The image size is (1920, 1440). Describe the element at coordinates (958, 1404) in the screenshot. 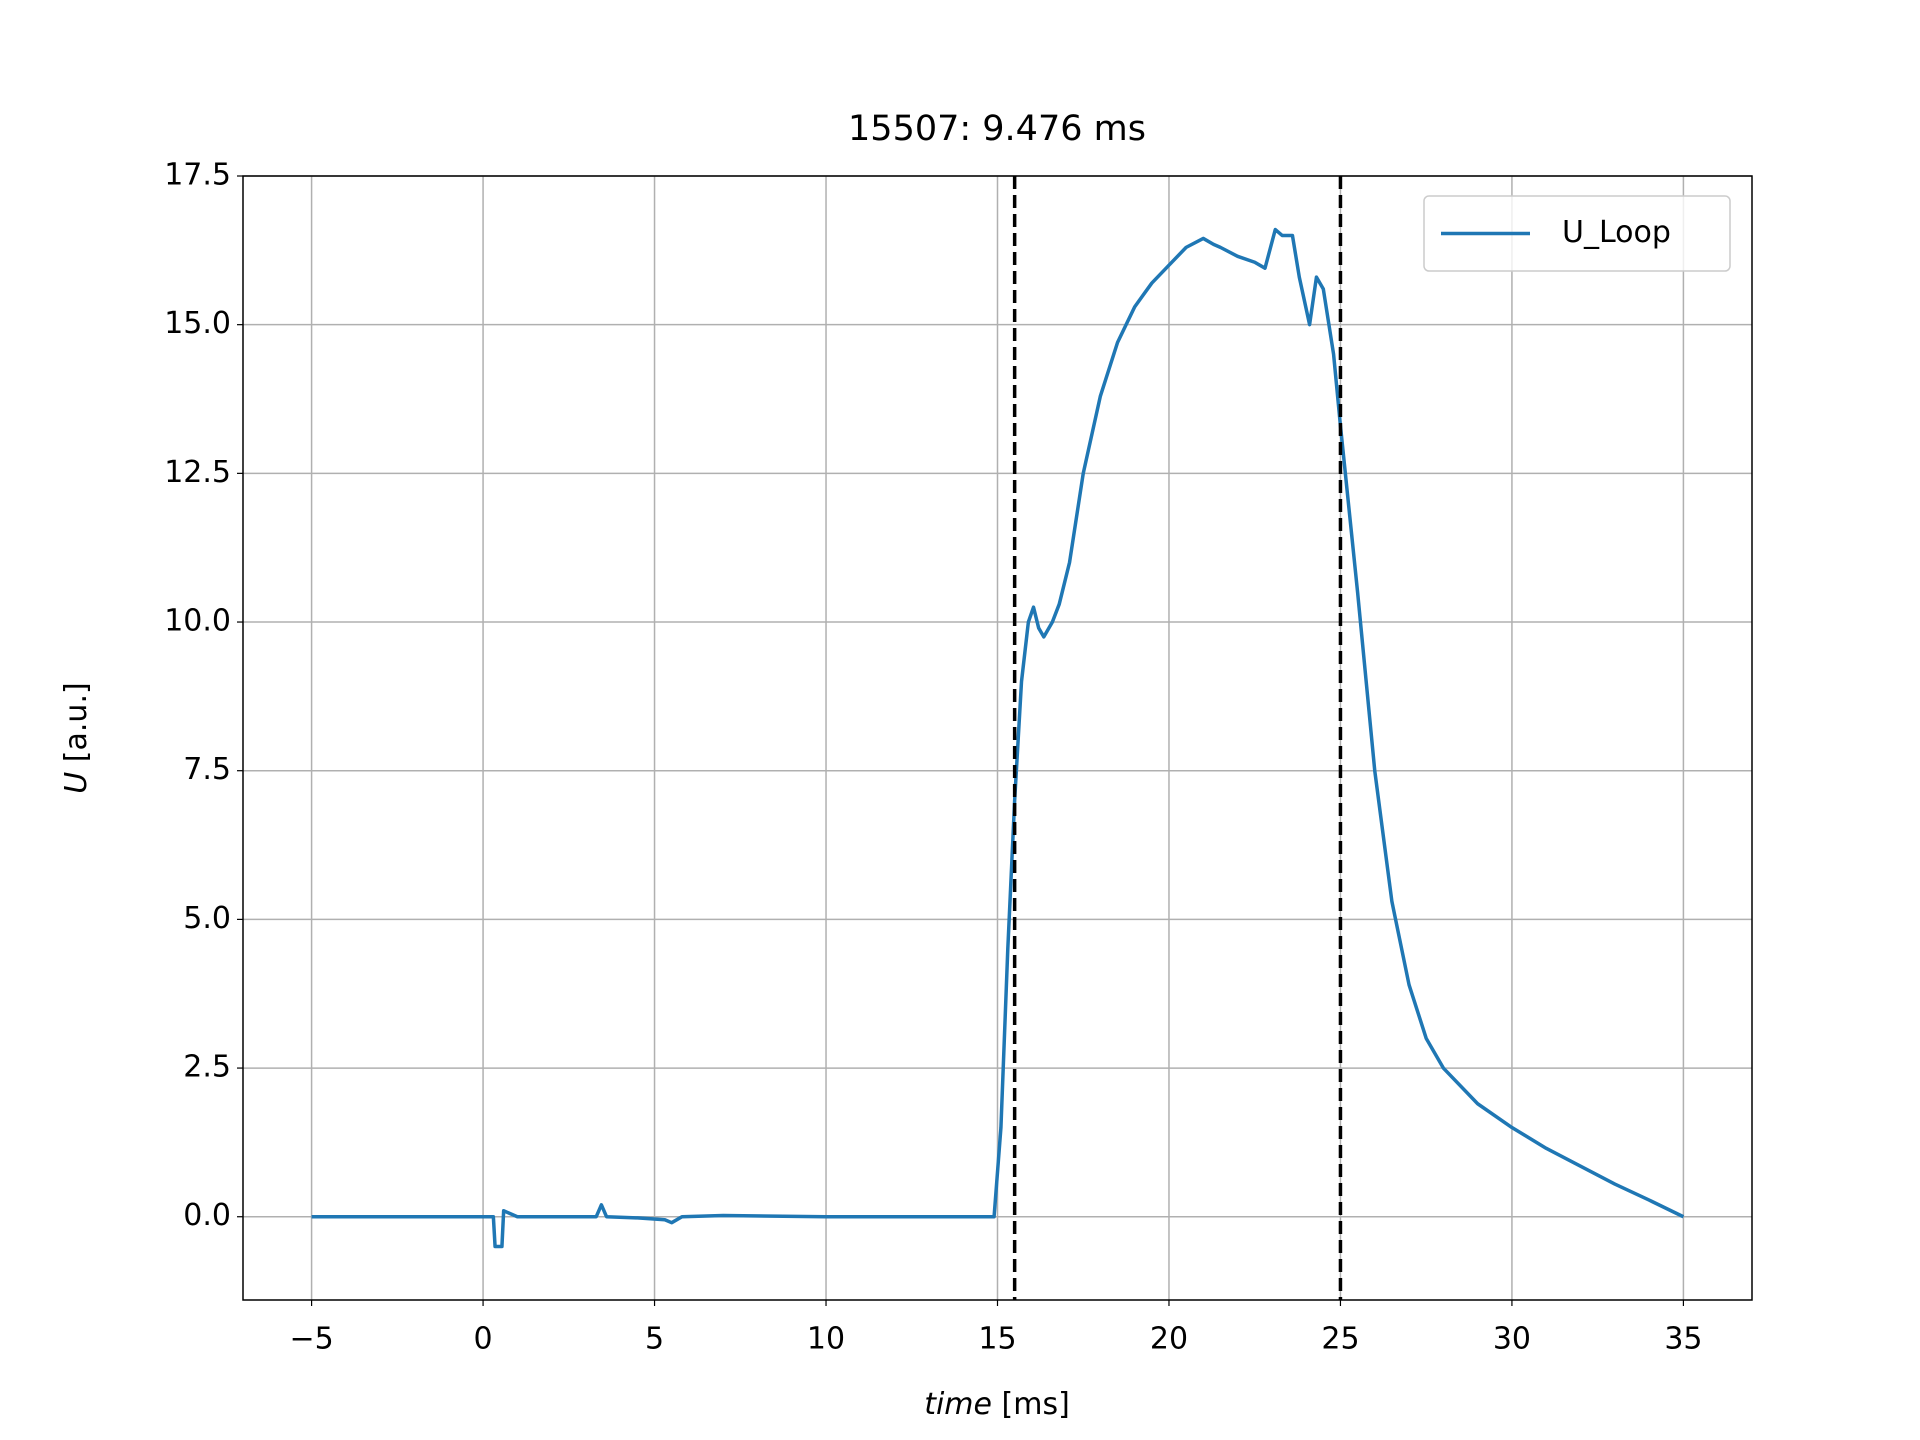

I see `x-label-symbol: time` at that location.